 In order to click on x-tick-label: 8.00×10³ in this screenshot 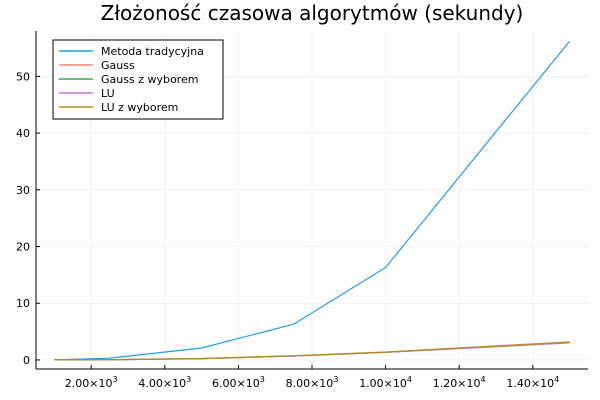, I will do `click(312, 382)`.